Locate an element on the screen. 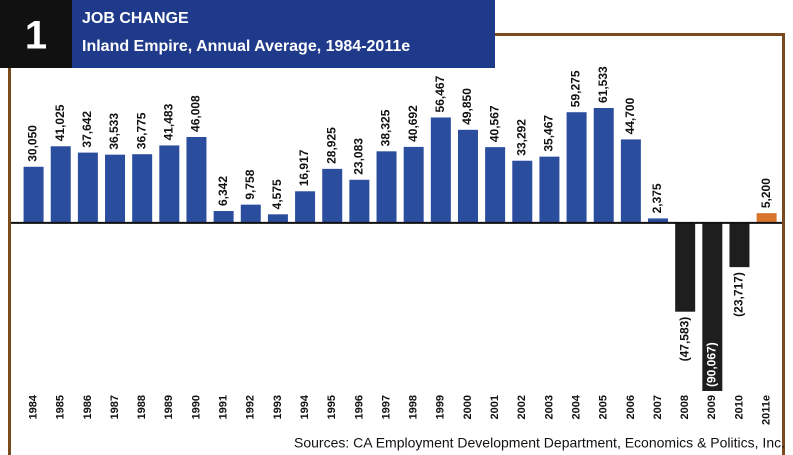  value-label: (90,067) is located at coordinates (711, 364).